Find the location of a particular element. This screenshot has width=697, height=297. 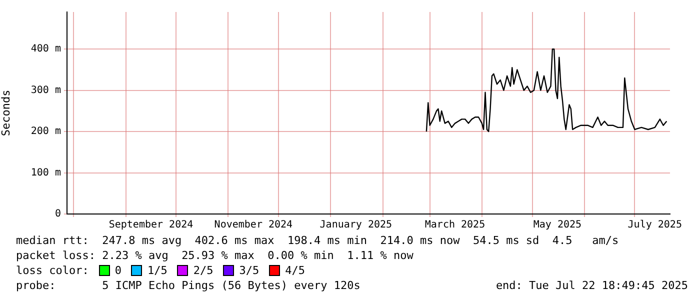

x-tick-label: March 2025 is located at coordinates (455, 225).